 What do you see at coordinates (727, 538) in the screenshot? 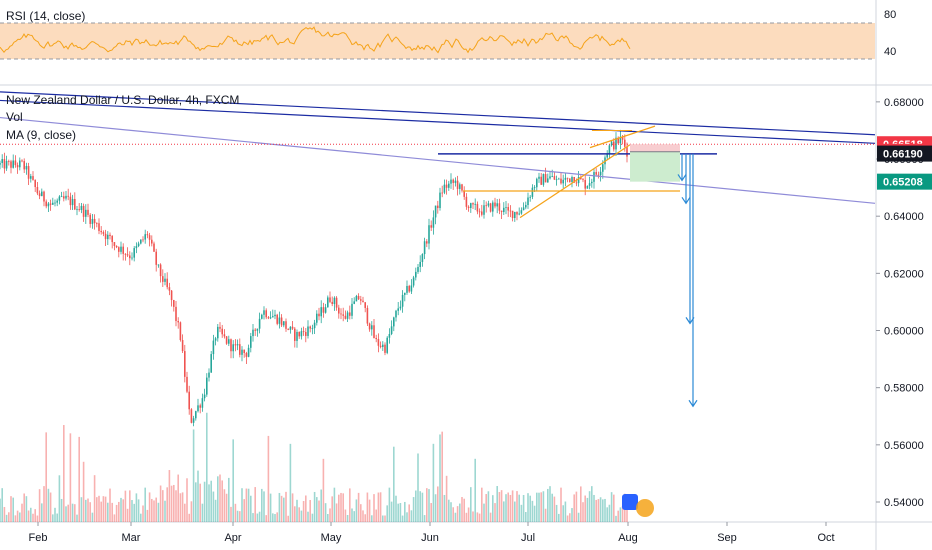
I see `time-tick-label: Sep` at bounding box center [727, 538].